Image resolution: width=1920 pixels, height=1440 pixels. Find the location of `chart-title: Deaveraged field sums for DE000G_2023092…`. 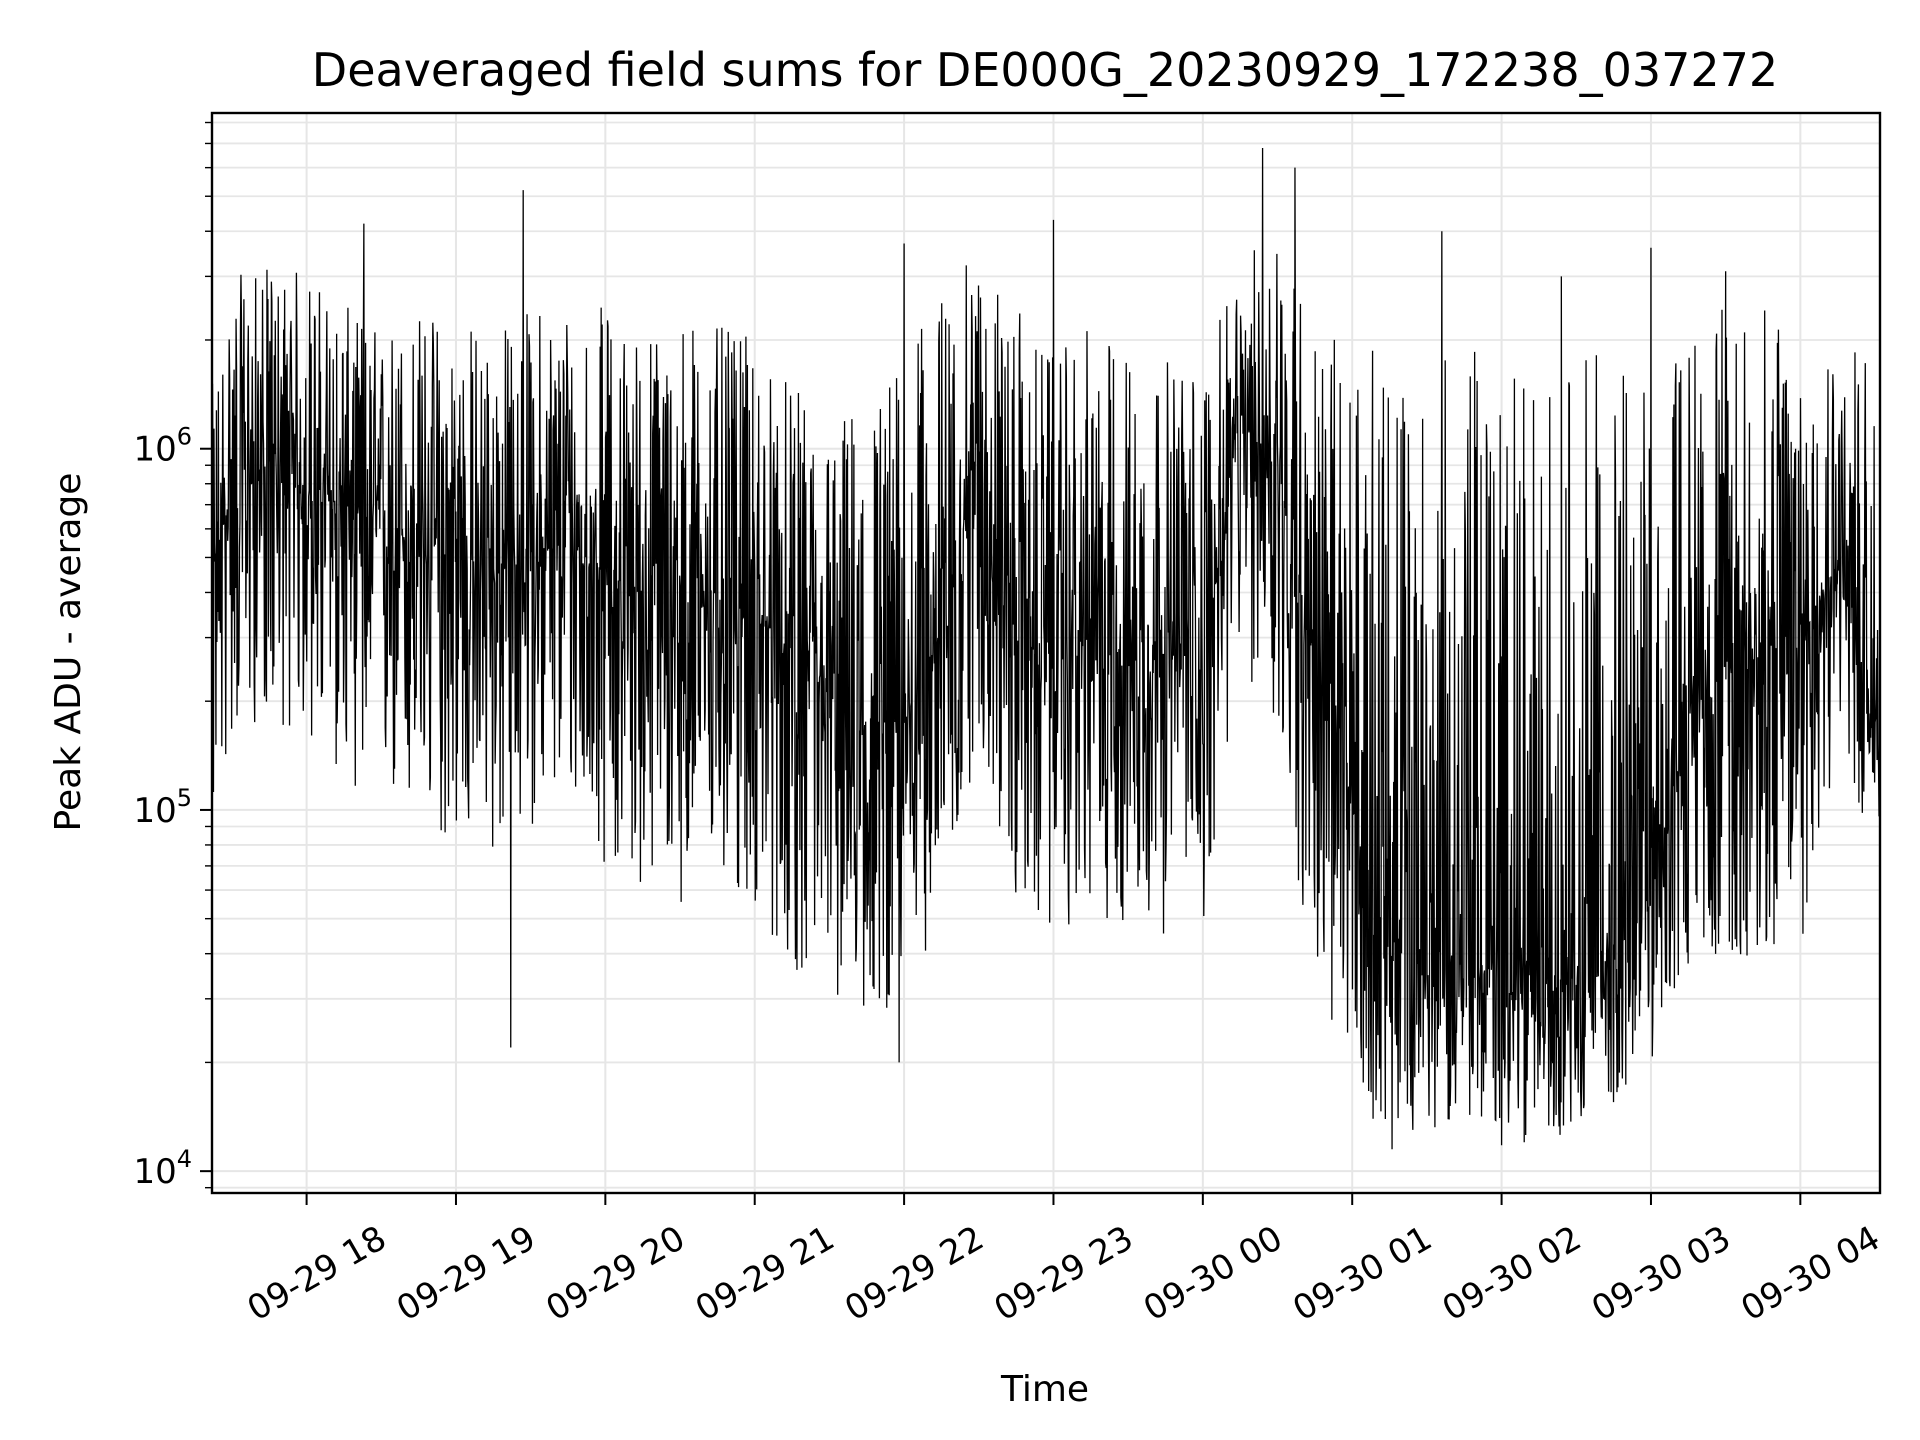

chart-title: Deaveraged field sums for DE000G_2023092… is located at coordinates (1045, 70).